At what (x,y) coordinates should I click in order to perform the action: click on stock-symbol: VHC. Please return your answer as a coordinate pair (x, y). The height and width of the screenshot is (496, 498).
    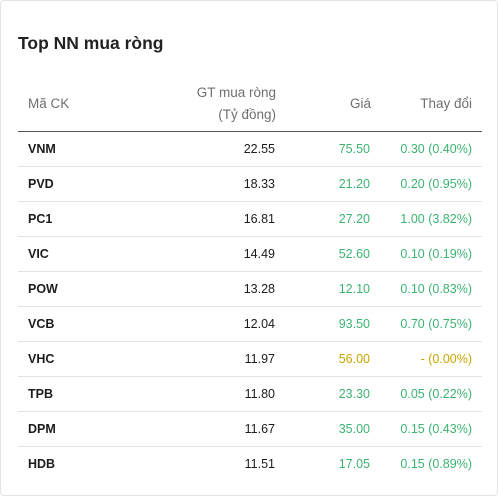
    Looking at the image, I should click on (83, 359).